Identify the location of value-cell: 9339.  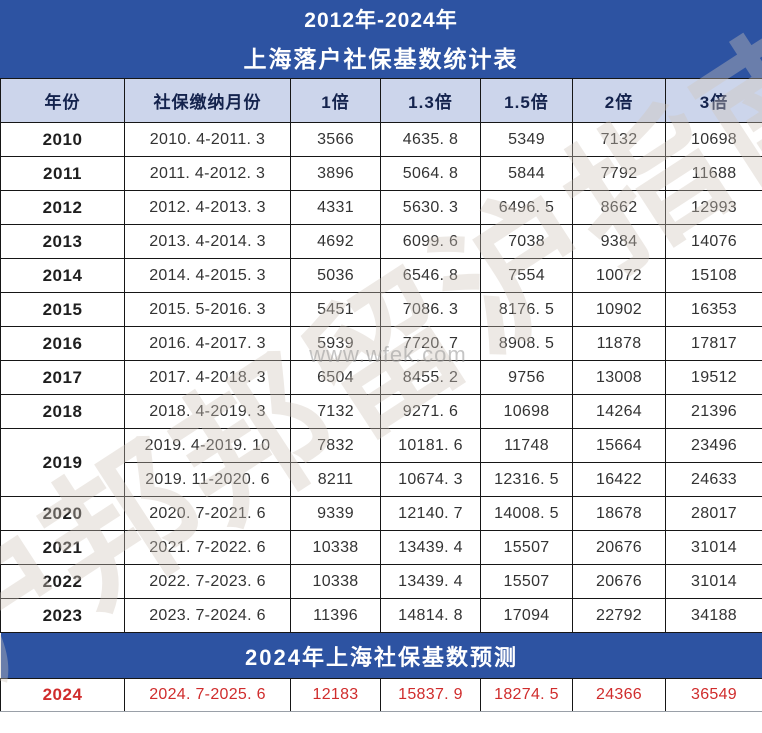
(336, 514).